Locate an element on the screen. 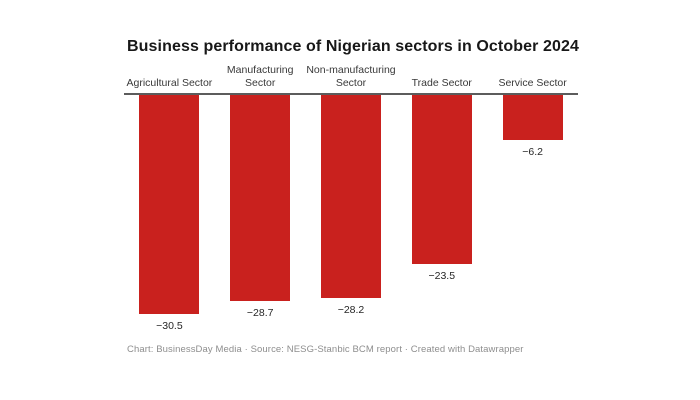  category-label-cell: Service Sector is located at coordinates (532, 85).